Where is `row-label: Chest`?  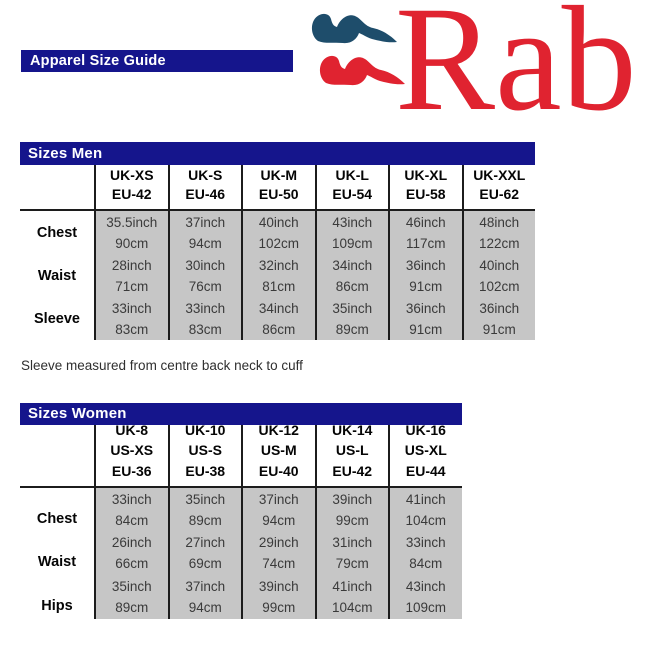
row-label: Chest is located at coordinates (57, 518).